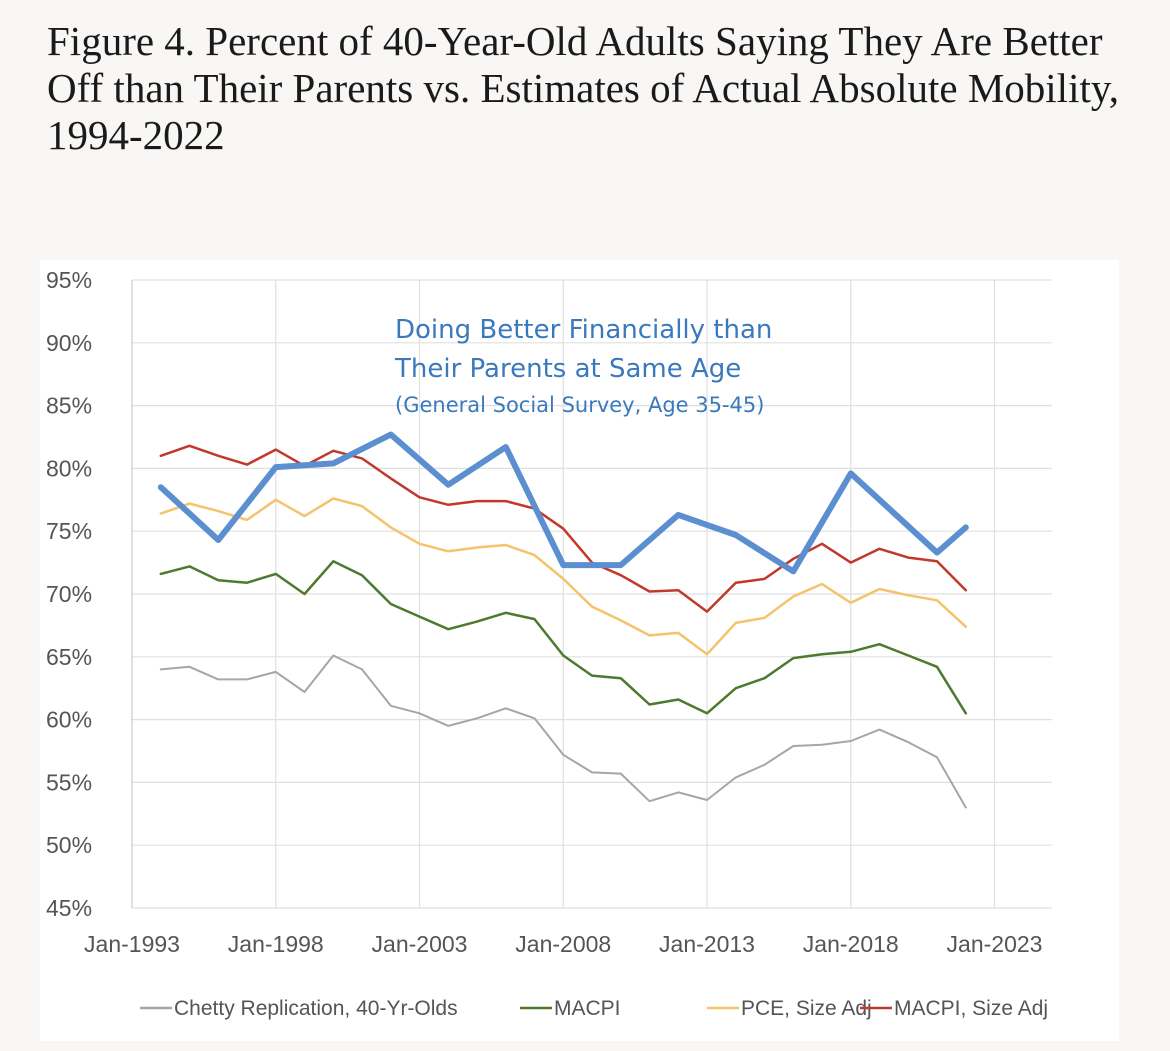 This screenshot has width=1170, height=1051. What do you see at coordinates (851, 944) in the screenshot?
I see `x-tick-label: Jan-2018` at bounding box center [851, 944].